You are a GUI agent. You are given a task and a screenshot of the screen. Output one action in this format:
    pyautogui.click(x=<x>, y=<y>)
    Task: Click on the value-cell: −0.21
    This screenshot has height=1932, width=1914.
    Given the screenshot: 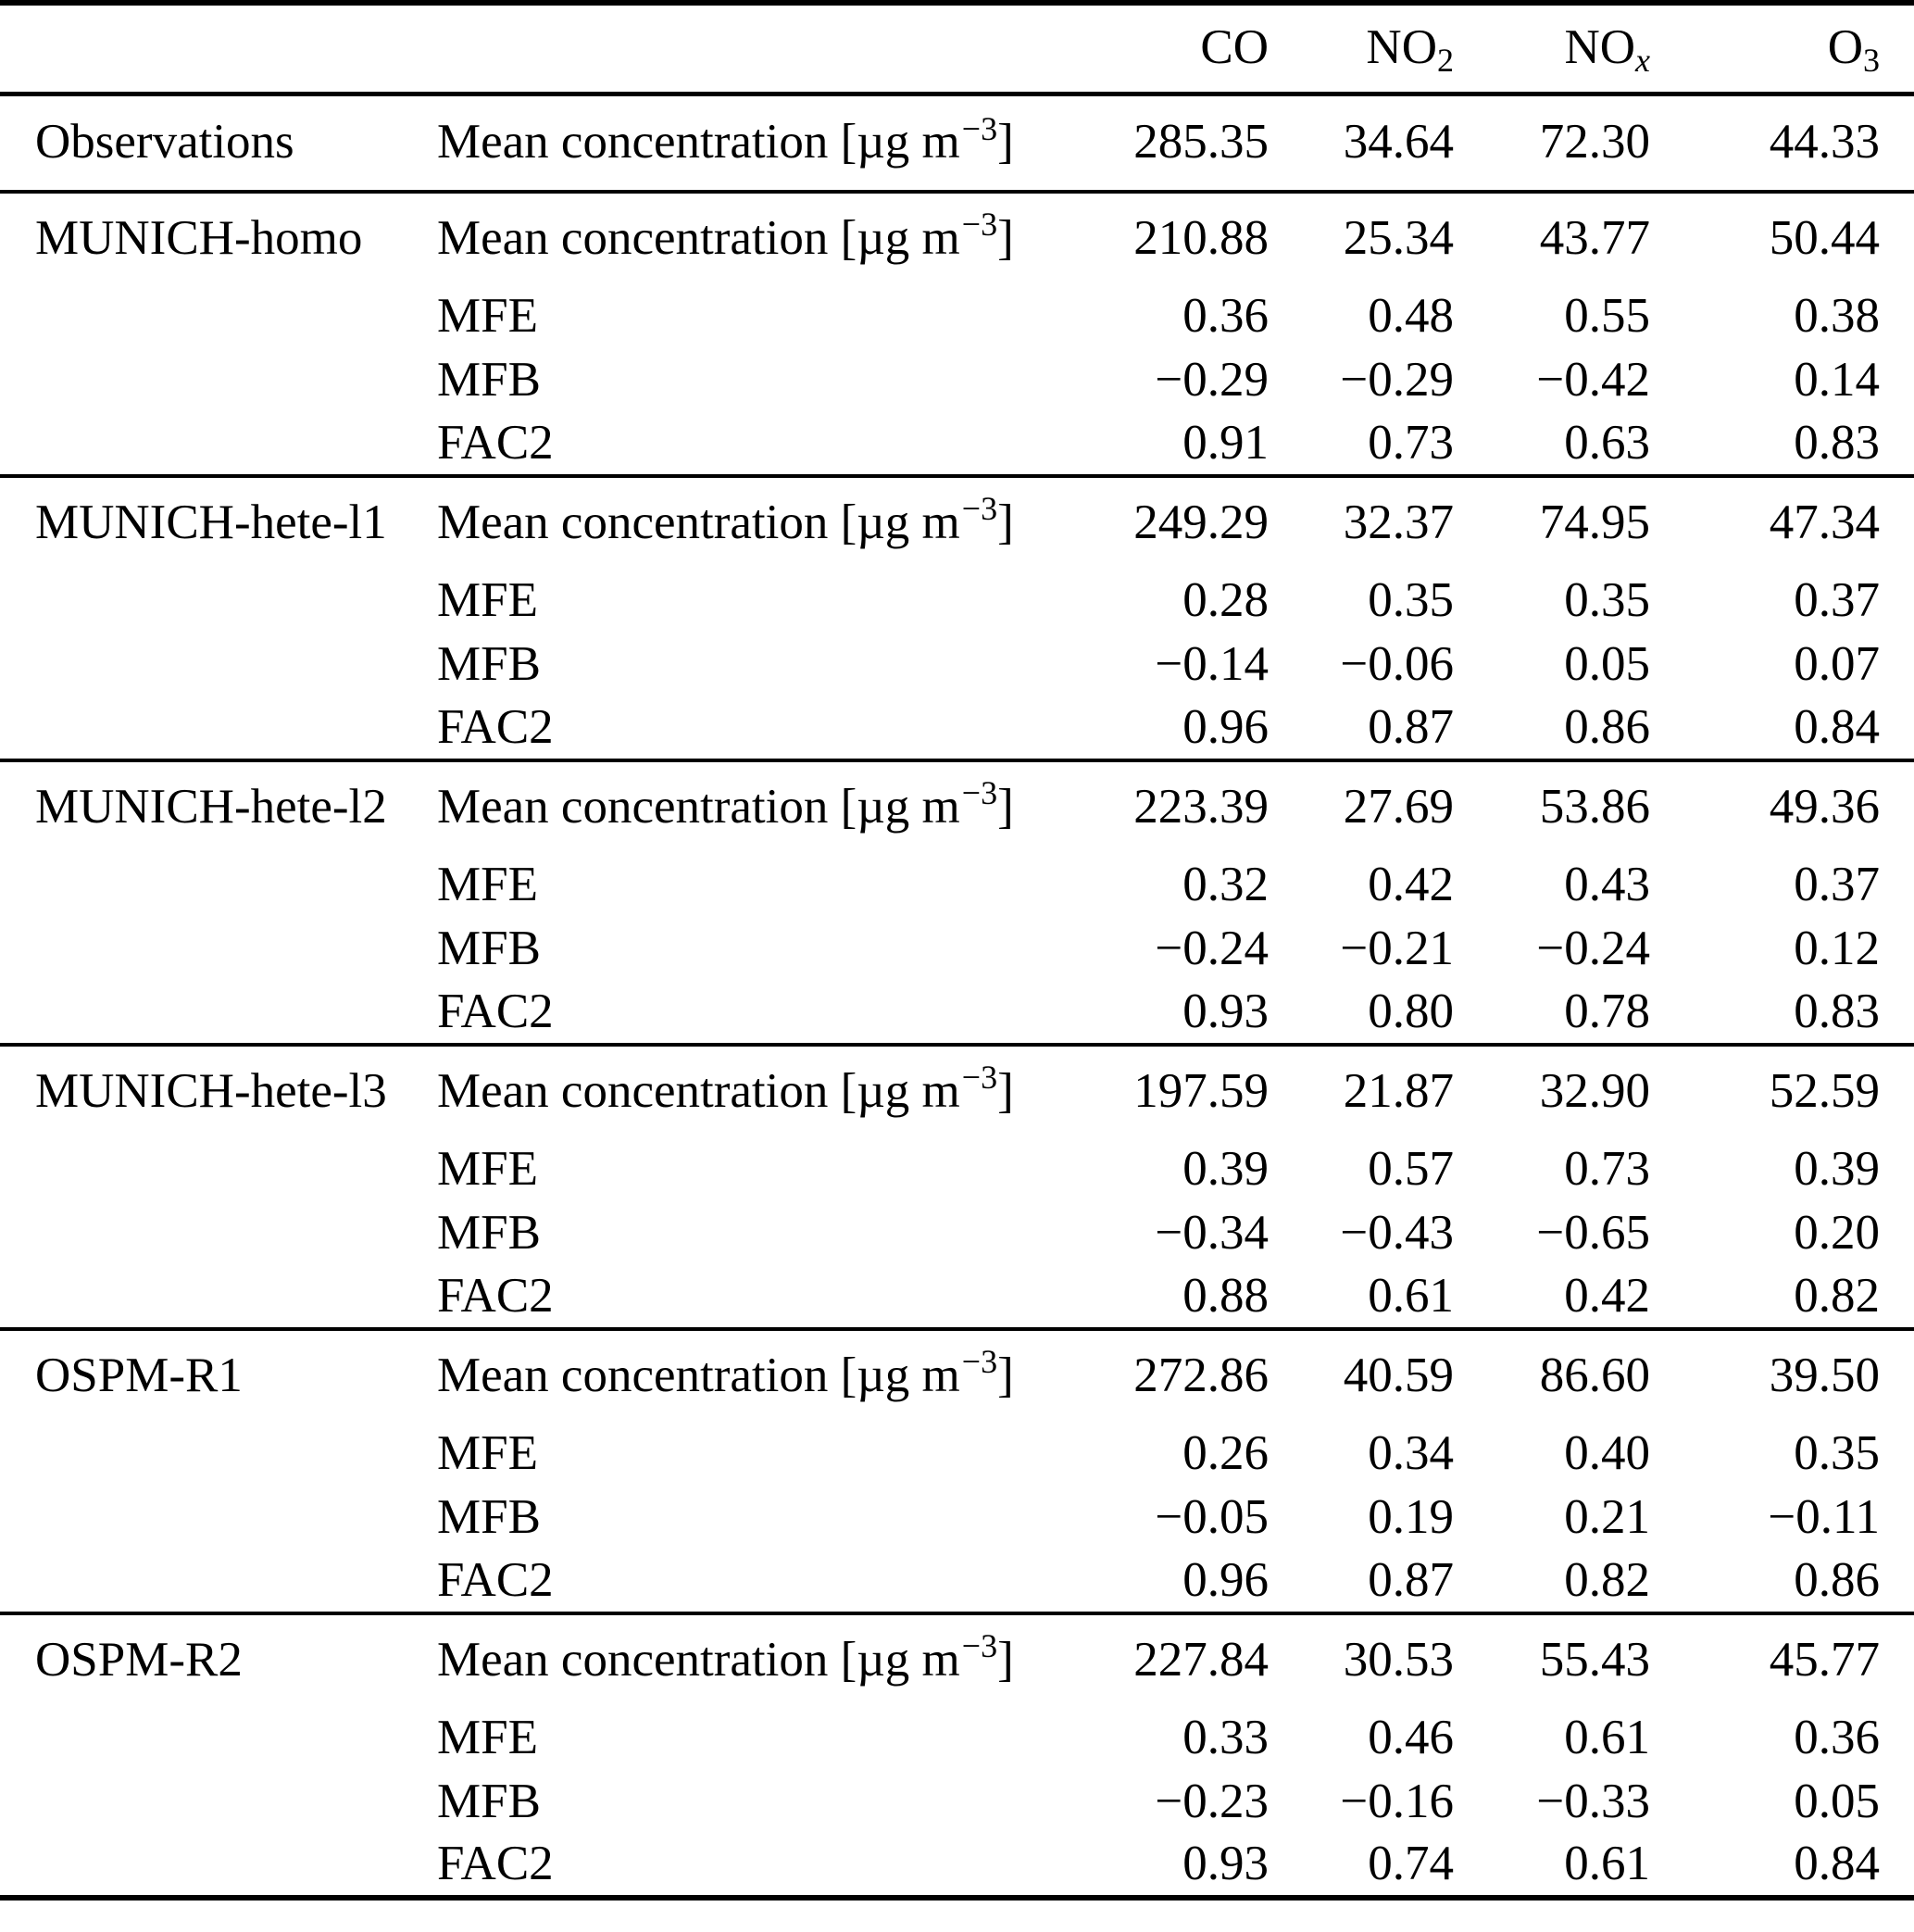 What is the action you would take?
    pyautogui.click(x=1397, y=948)
    